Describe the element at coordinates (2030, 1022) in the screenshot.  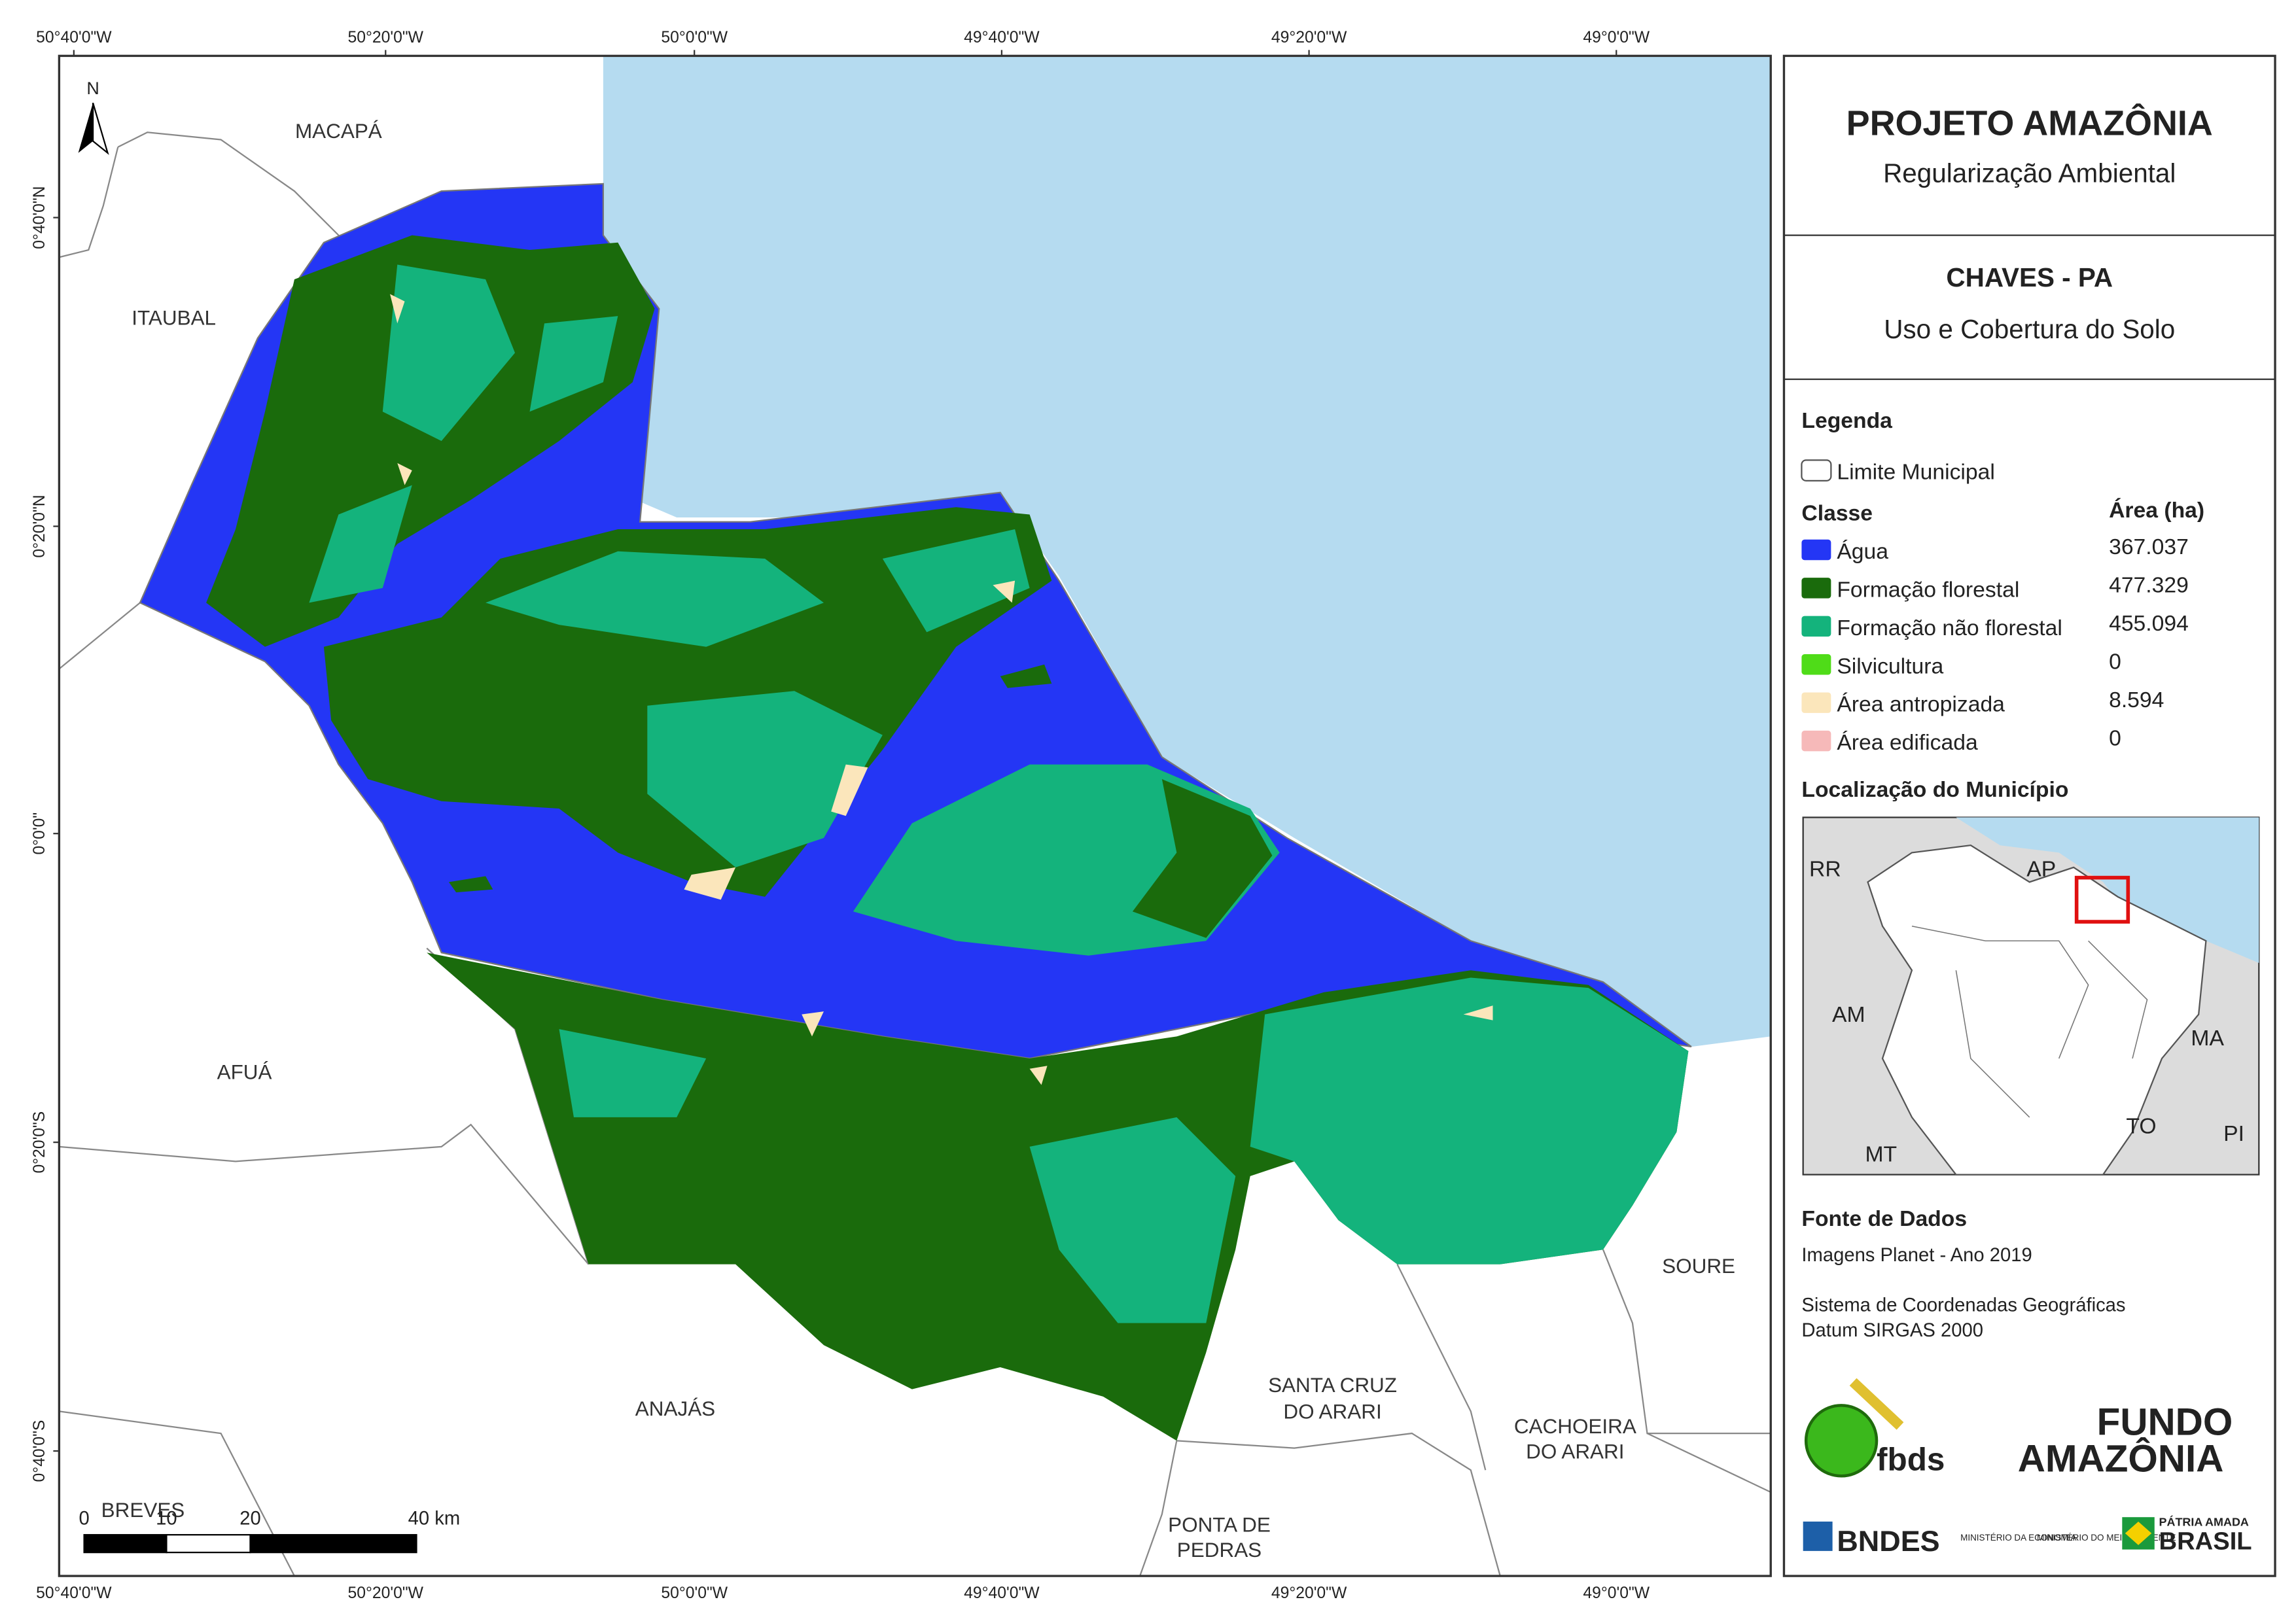
I see `locator-municipalities` at that location.